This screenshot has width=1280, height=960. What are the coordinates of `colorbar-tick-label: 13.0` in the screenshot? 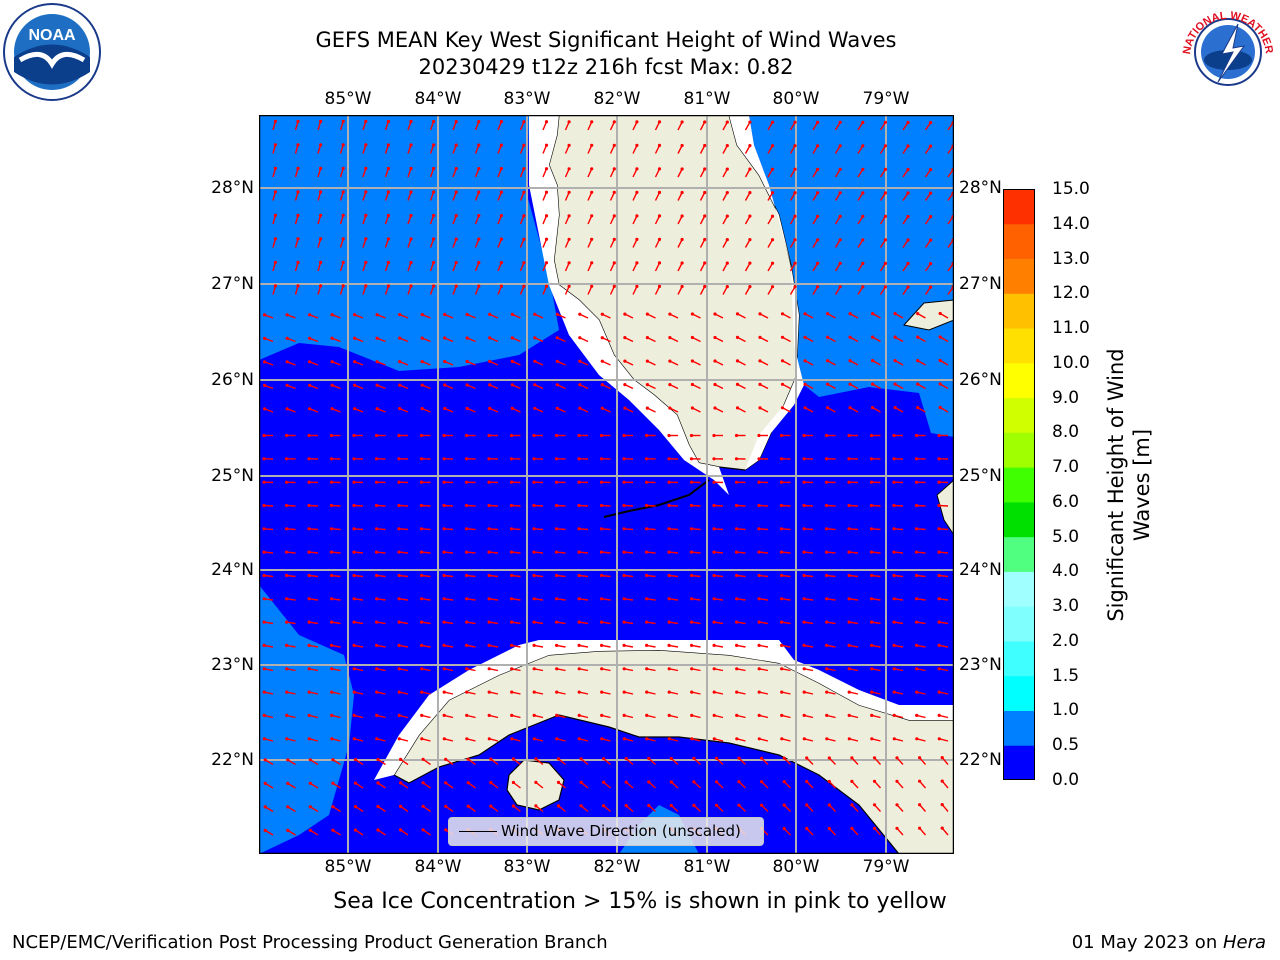 It's located at (1071, 258).